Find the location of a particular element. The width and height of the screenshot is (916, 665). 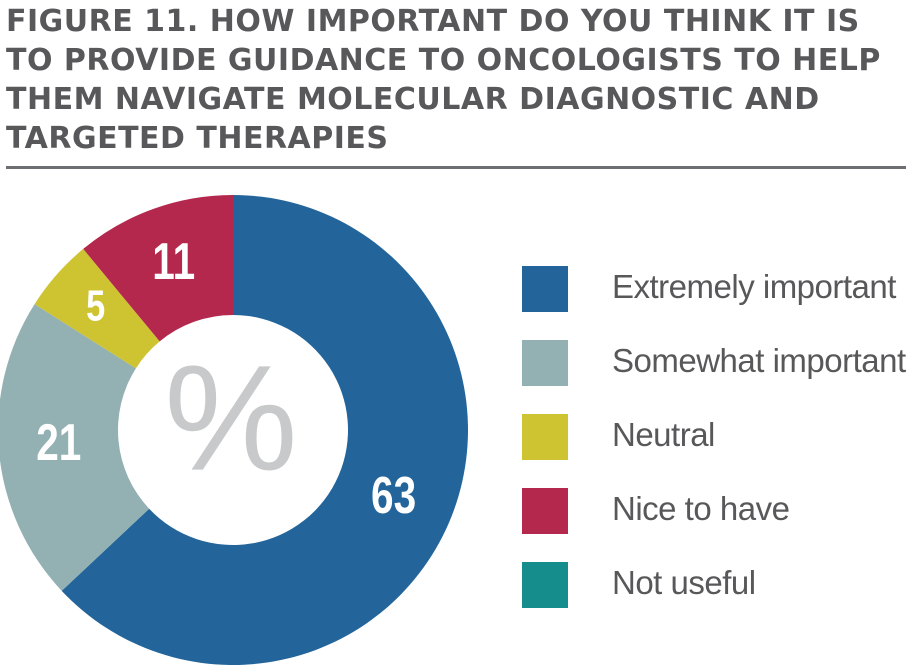

slice-value-label: 5 is located at coordinates (95, 306).